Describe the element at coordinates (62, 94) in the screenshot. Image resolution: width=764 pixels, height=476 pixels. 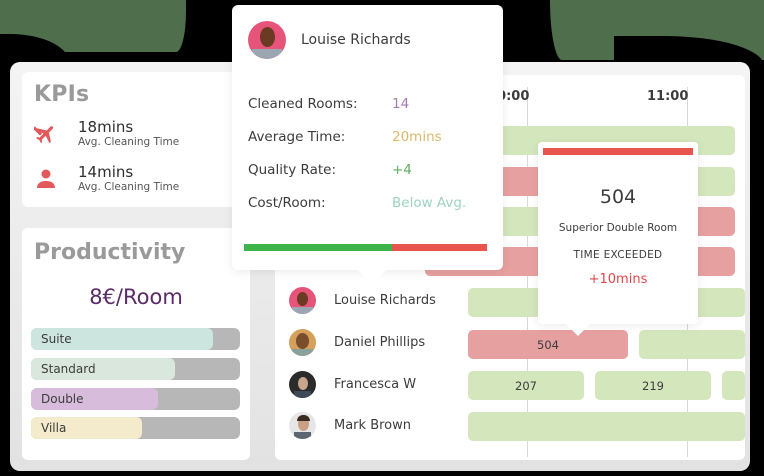
I see `kpi-title: KPIs` at that location.